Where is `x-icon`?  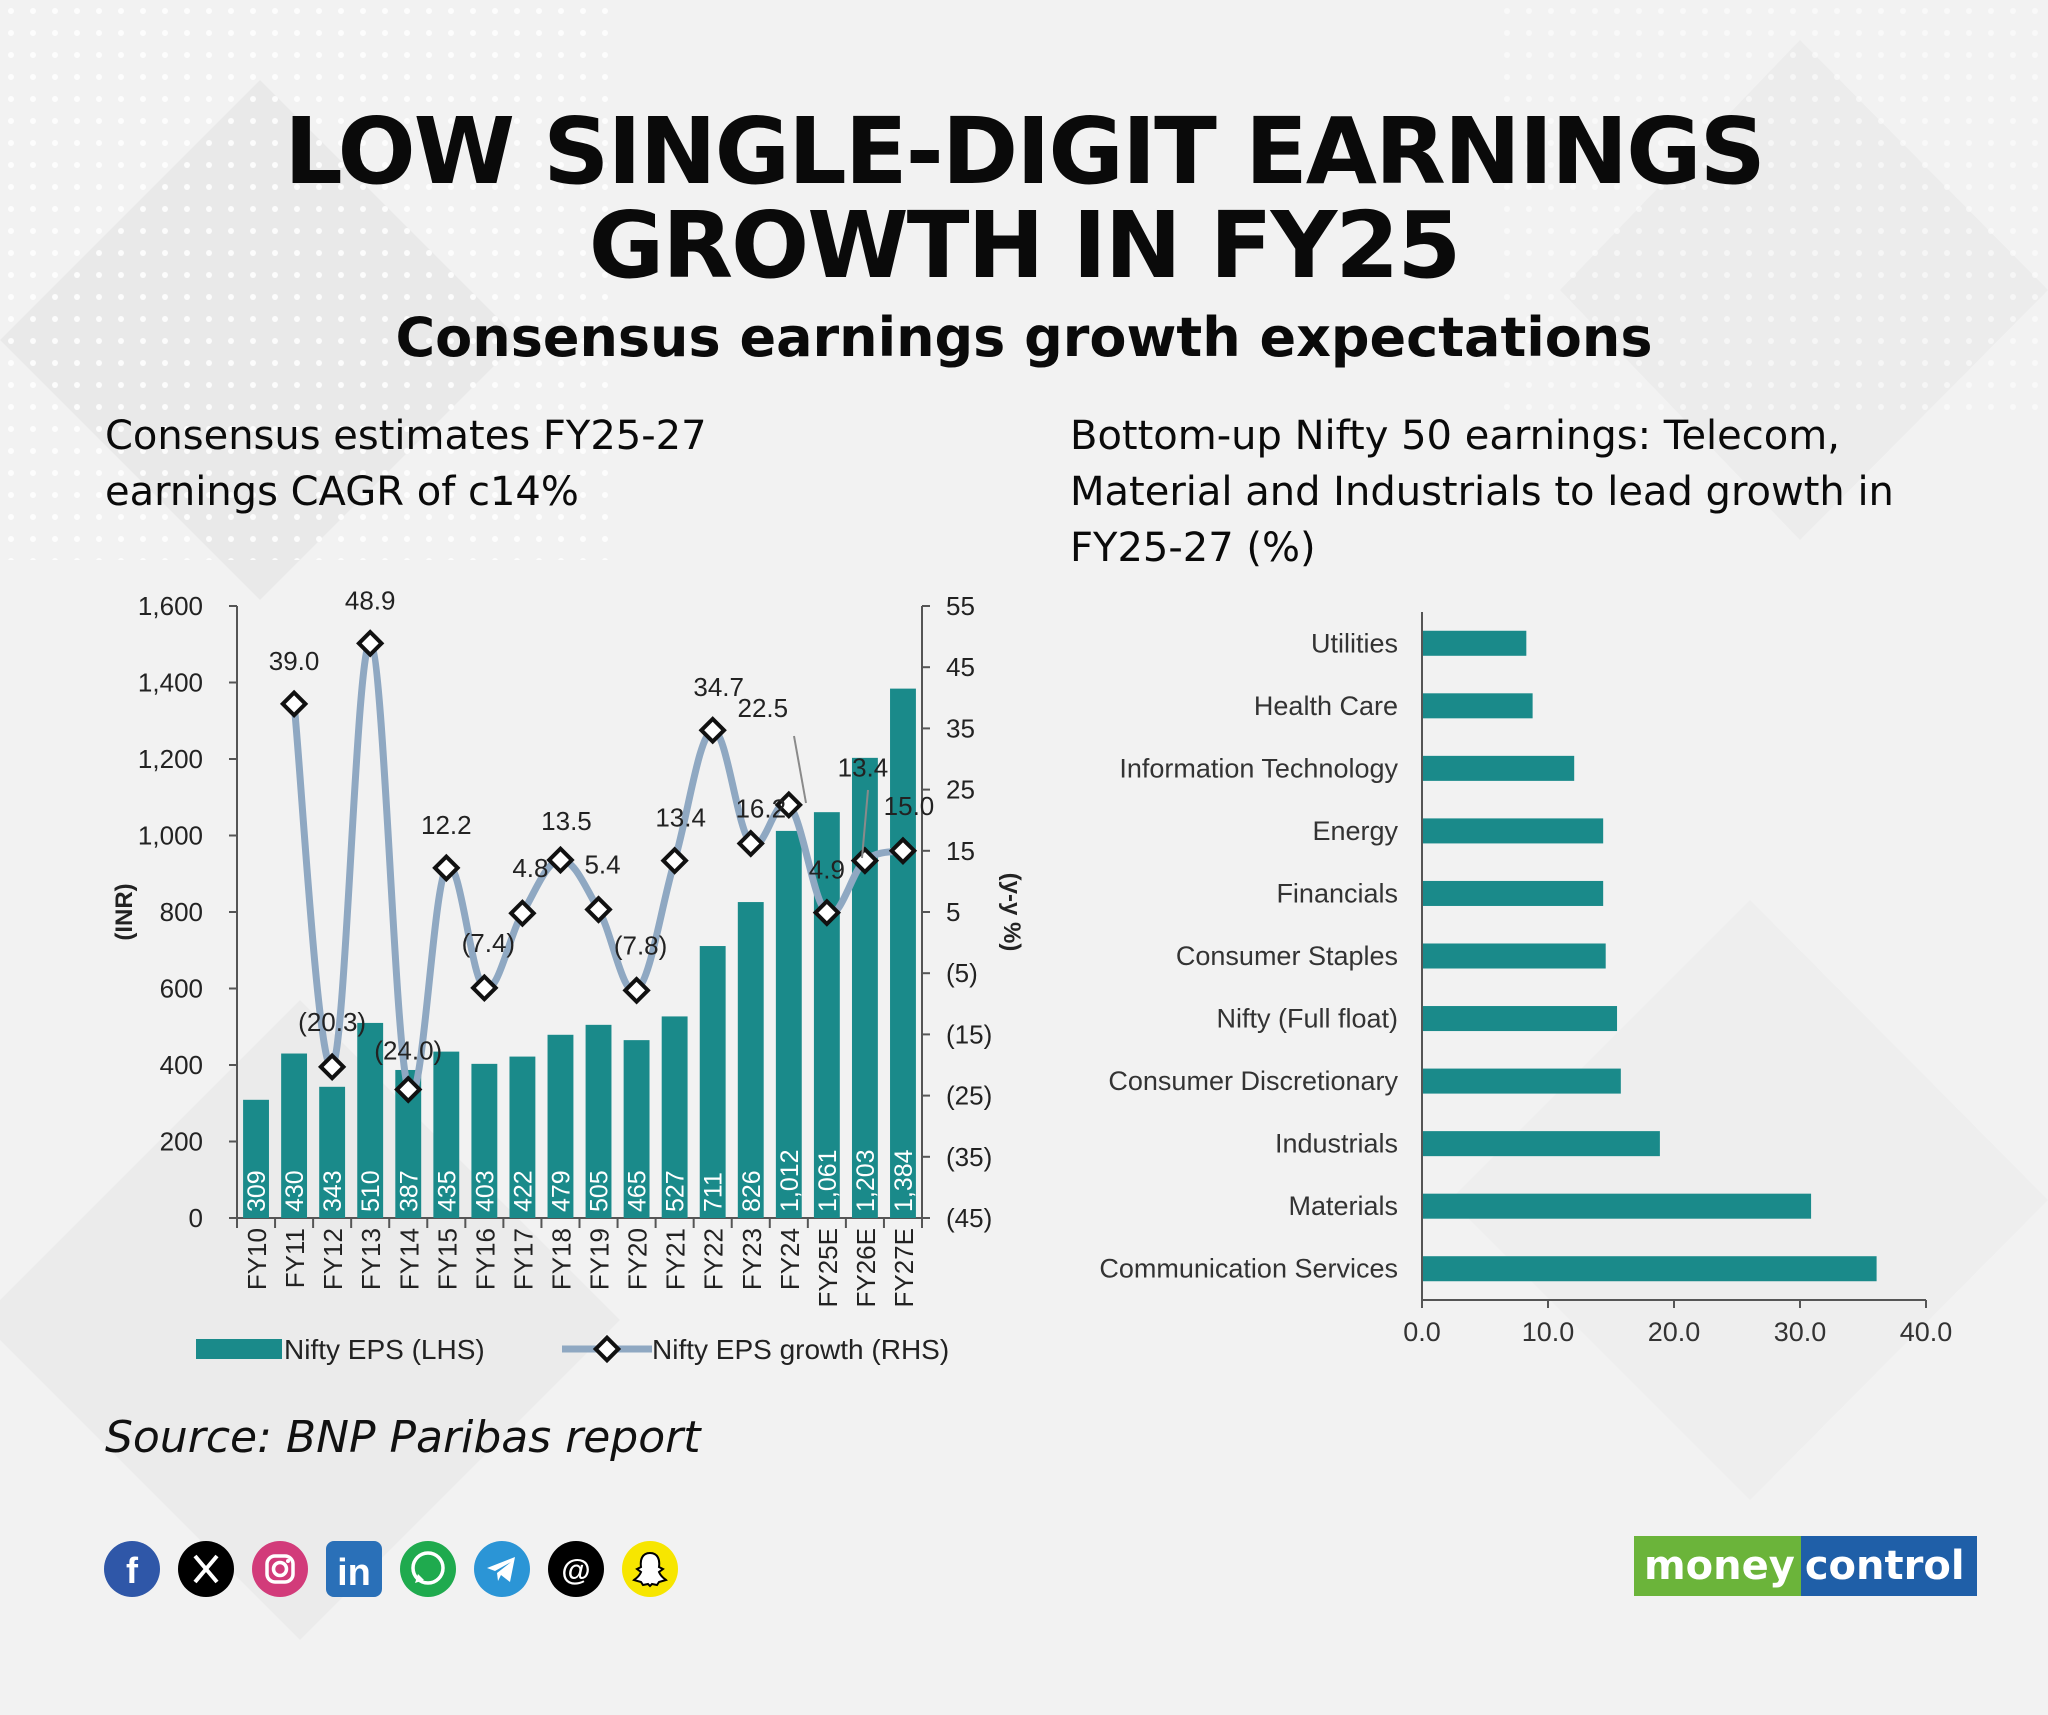
x-icon is located at coordinates (206, 1569).